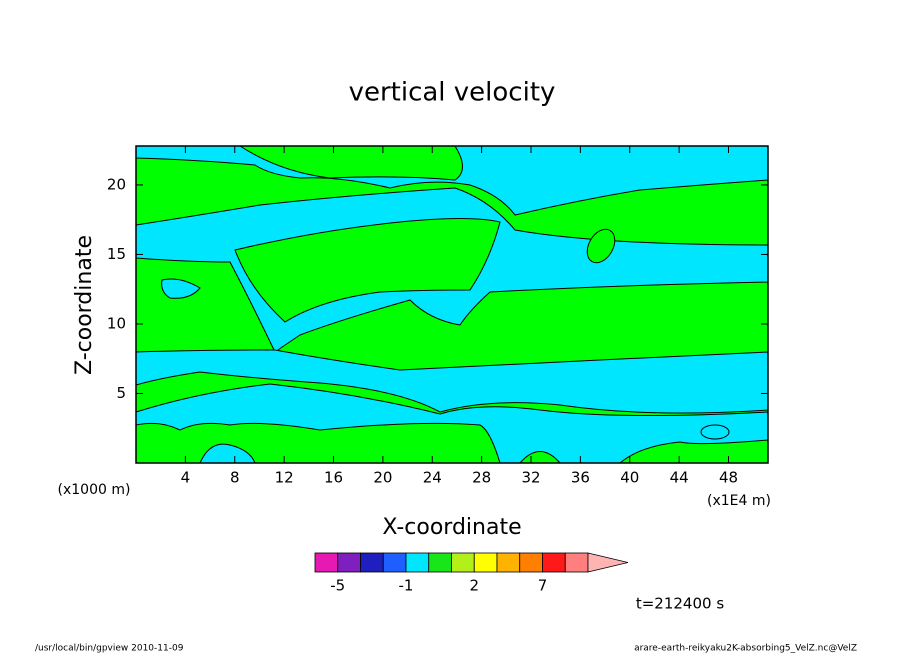  I want to click on chart-title: vertical velocity, so click(452, 93).